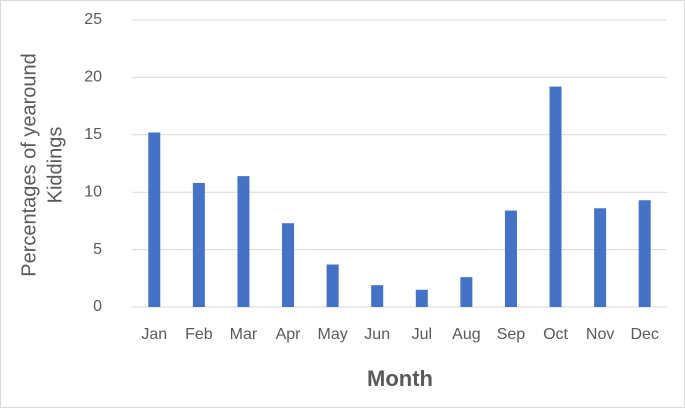 The image size is (685, 408). Describe the element at coordinates (29, 165) in the screenshot. I see `y-axis-title-line: Percentages of yearound` at that location.